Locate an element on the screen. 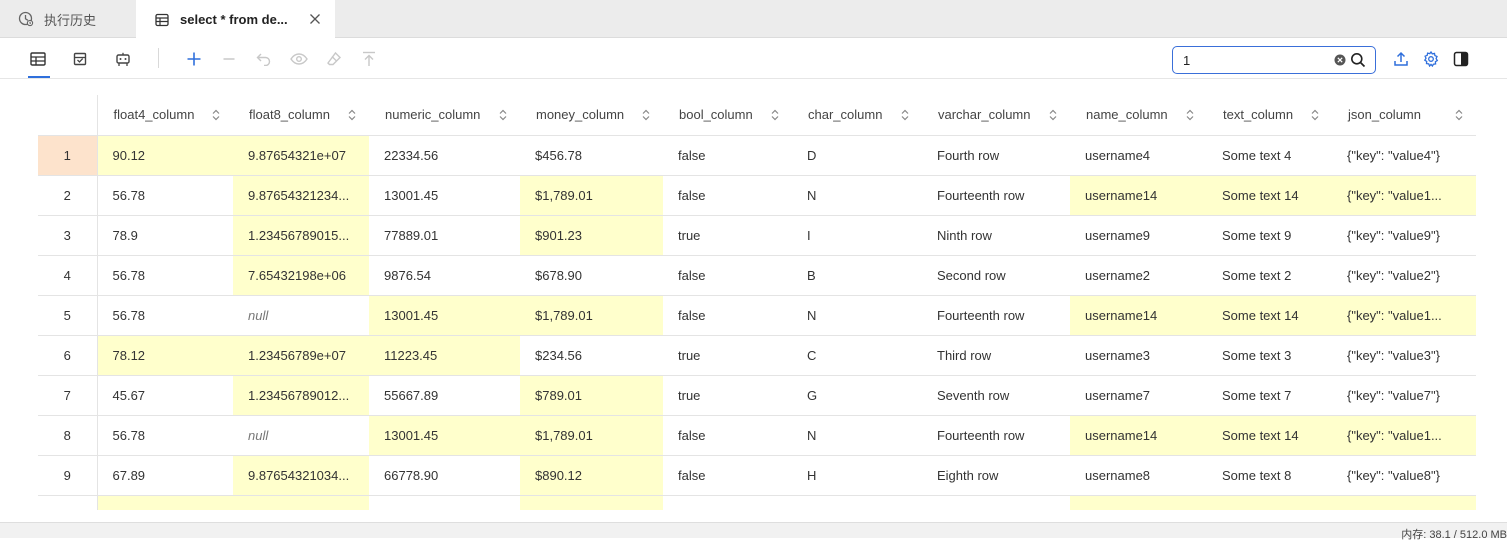 The image size is (1507, 542). table-cell: $456.78 is located at coordinates (591, 155).